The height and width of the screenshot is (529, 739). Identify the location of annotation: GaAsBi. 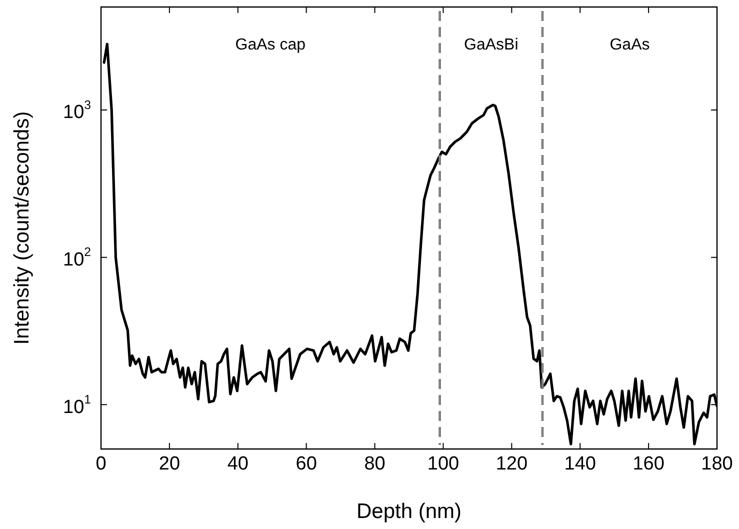
(491, 45).